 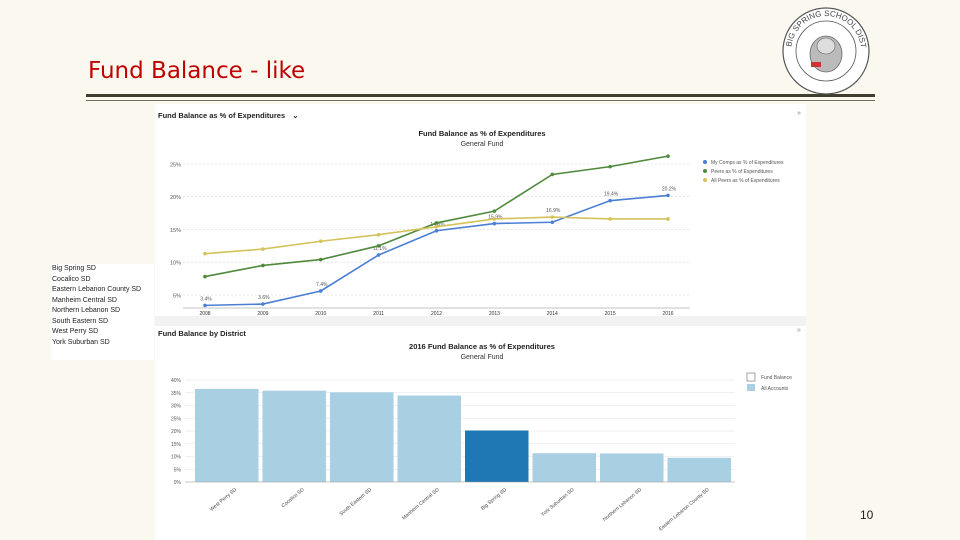 What do you see at coordinates (80, 321) in the screenshot?
I see `list-item: South Eastern SD` at bounding box center [80, 321].